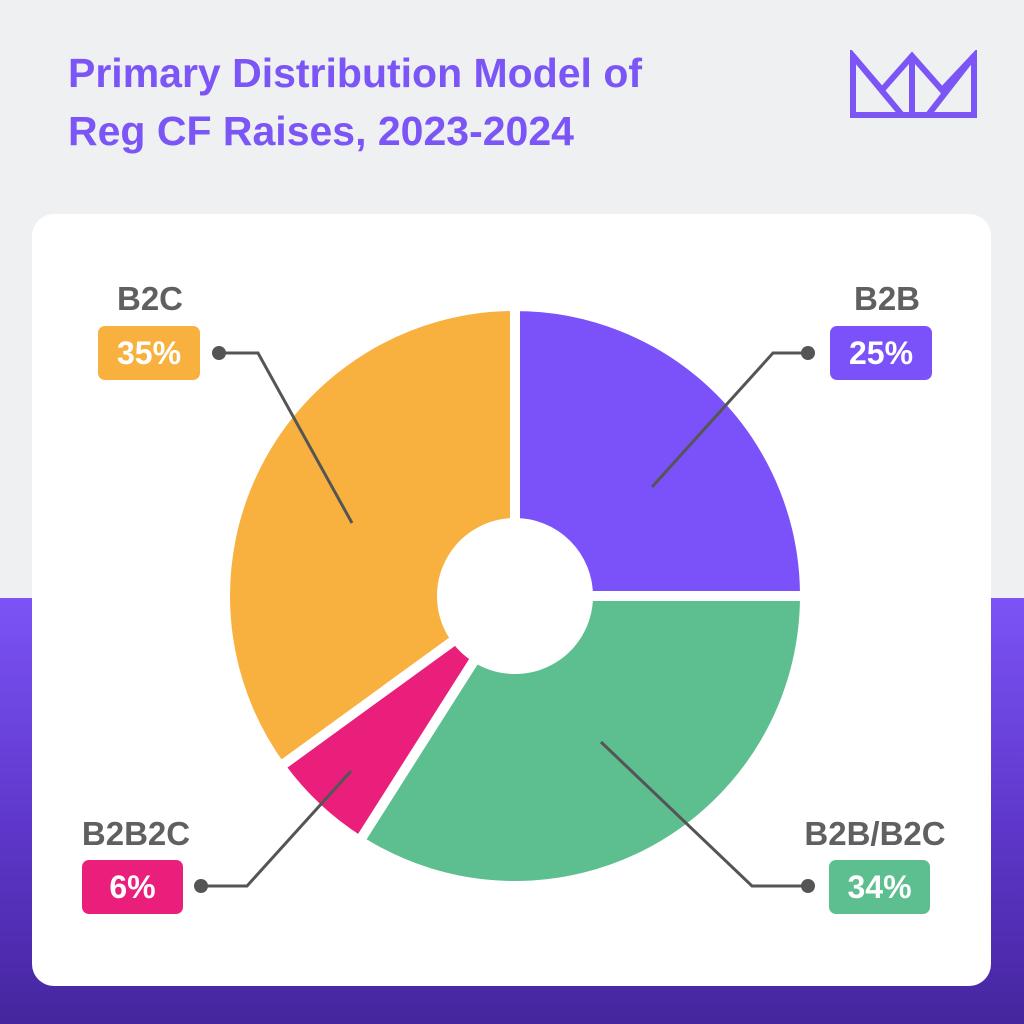 Image resolution: width=1024 pixels, height=1024 pixels. I want to click on chart-title-line-1: Primary Distribution Model of, so click(355, 73).